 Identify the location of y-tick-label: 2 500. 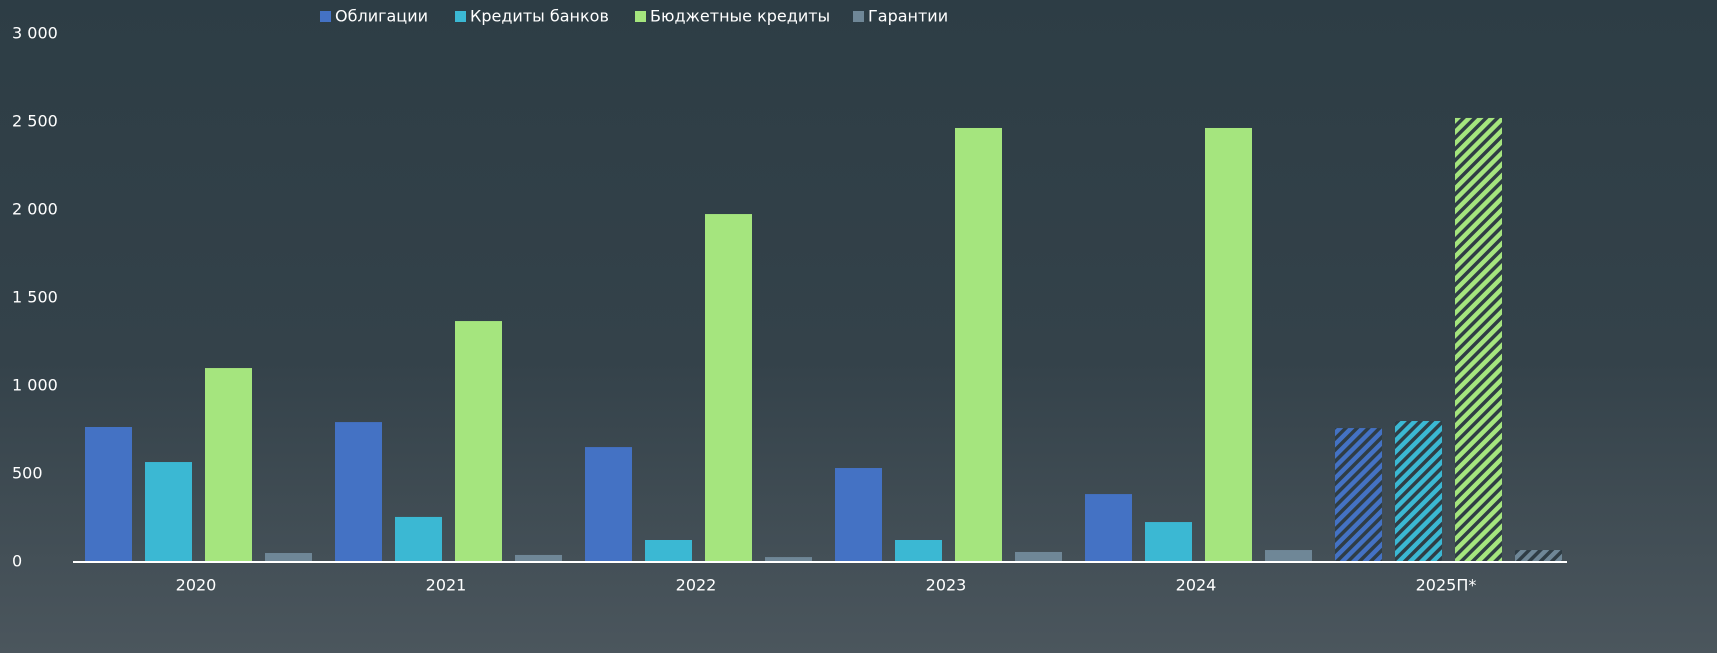
(35, 121).